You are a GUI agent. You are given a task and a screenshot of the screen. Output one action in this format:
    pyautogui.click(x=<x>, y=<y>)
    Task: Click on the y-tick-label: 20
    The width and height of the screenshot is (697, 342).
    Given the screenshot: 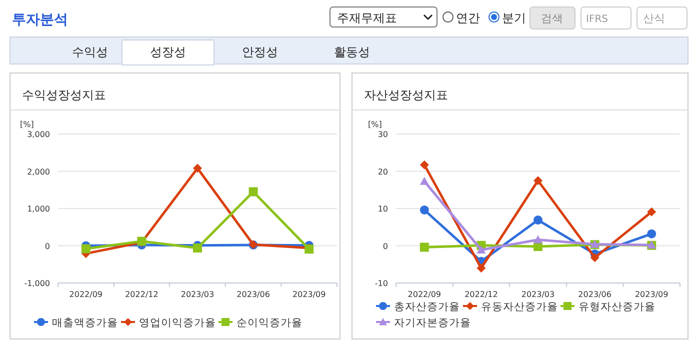 What is the action you would take?
    pyautogui.click(x=383, y=171)
    